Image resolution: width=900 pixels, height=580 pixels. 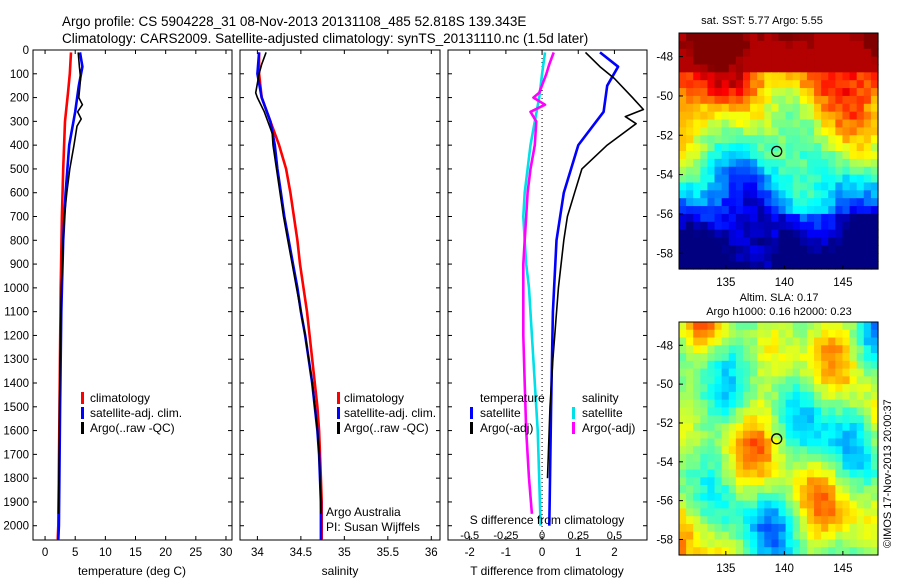 I want to click on x-tick-label: 20, so click(x=165, y=553).